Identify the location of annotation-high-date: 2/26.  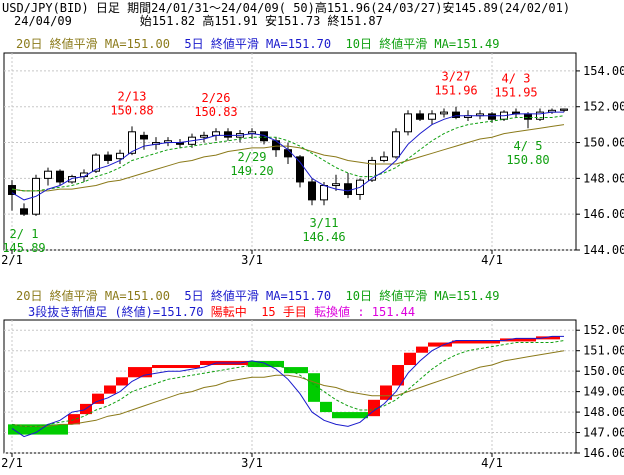
(216, 98).